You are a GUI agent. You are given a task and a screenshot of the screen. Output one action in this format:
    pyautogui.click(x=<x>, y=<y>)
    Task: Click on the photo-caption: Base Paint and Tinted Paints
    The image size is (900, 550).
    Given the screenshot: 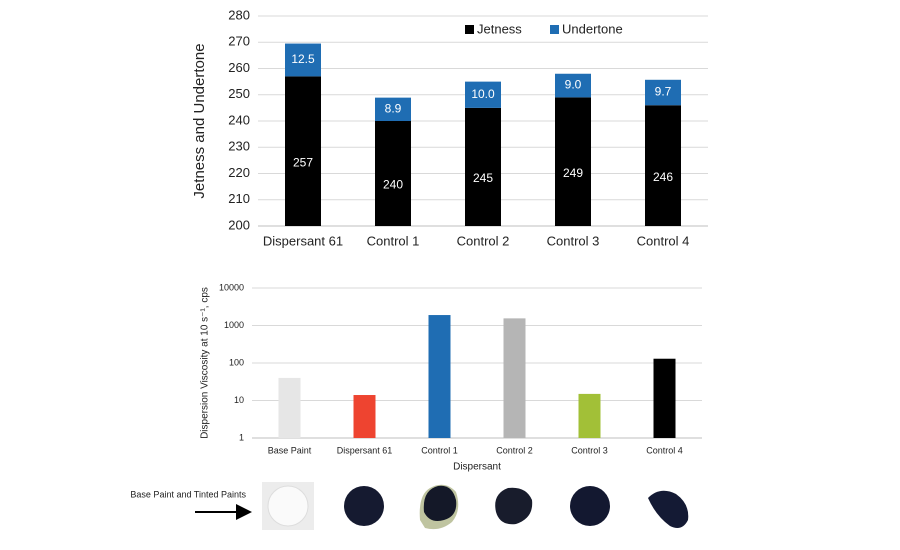 What is the action you would take?
    pyautogui.click(x=188, y=494)
    